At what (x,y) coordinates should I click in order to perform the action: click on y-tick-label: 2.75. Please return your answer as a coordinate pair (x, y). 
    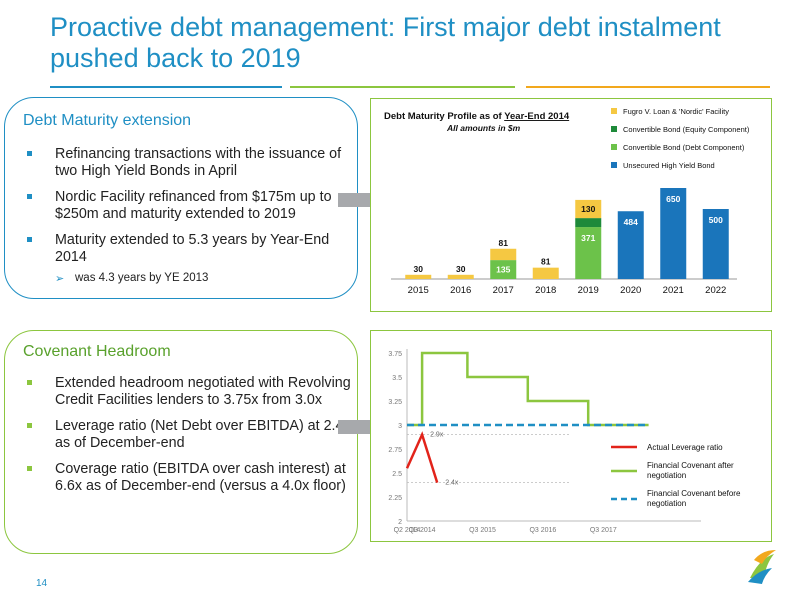
    Looking at the image, I should click on (395, 450).